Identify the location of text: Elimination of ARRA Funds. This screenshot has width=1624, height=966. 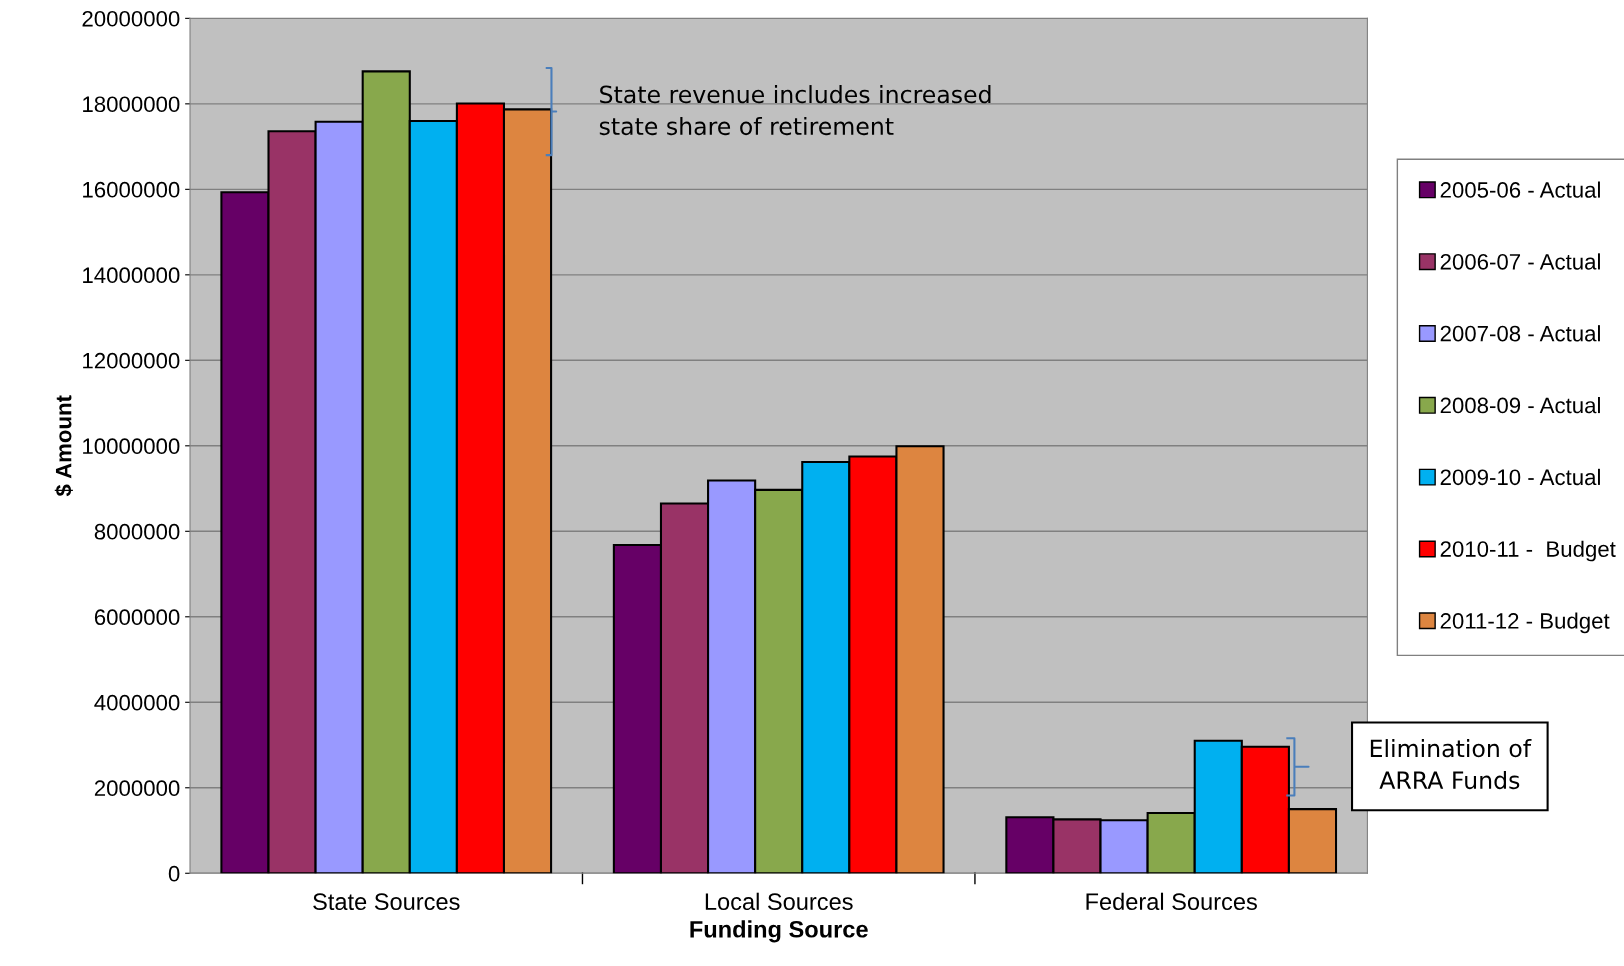
(1451, 764).